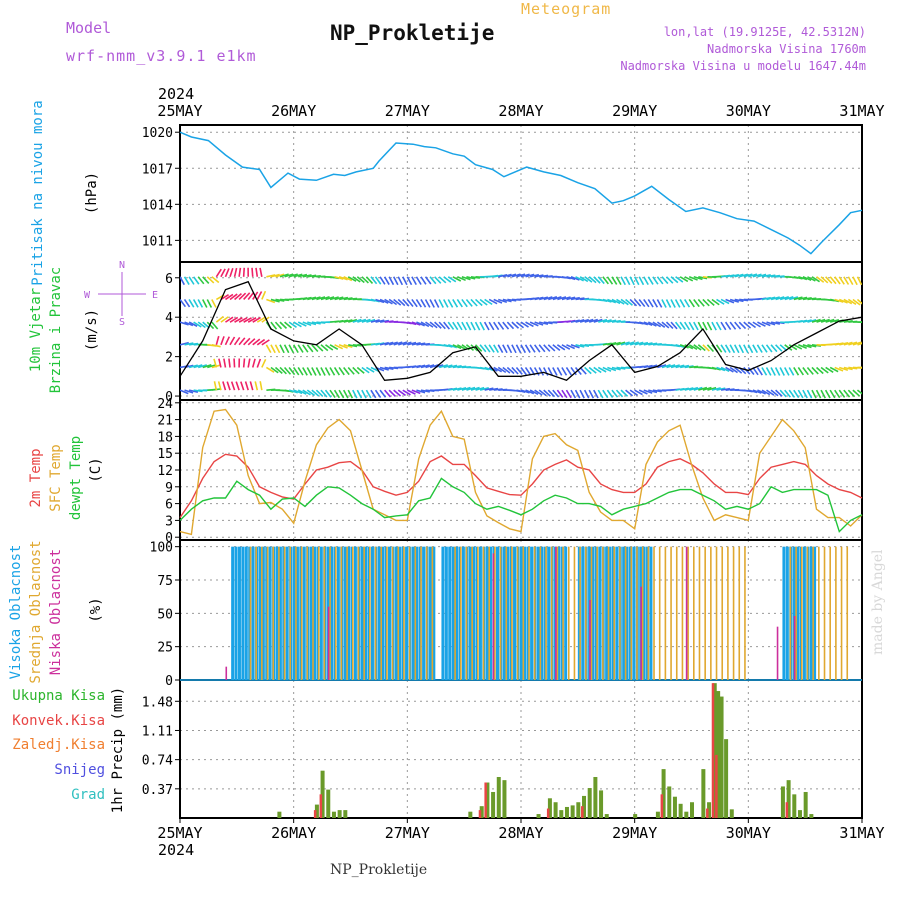  Describe the element at coordinates (157, 205) in the screenshot. I see `y-tick-label: 1014` at that location.